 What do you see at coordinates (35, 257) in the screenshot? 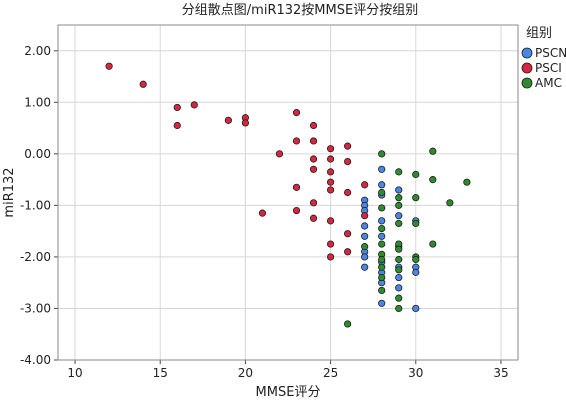
I see `y-tick-label: -2.00` at bounding box center [35, 257].